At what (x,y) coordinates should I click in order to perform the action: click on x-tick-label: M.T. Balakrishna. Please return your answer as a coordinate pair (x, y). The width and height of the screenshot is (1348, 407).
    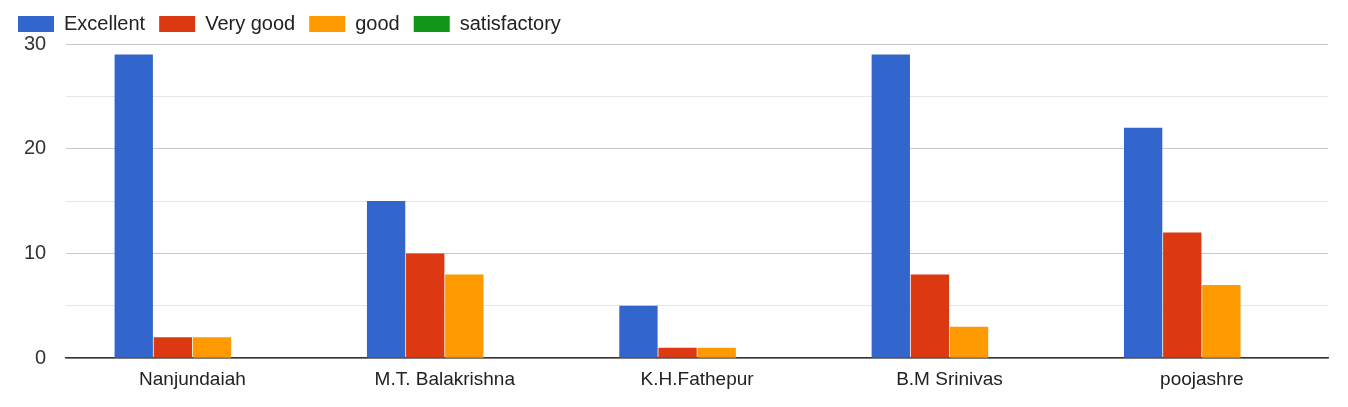
    Looking at the image, I should click on (445, 378).